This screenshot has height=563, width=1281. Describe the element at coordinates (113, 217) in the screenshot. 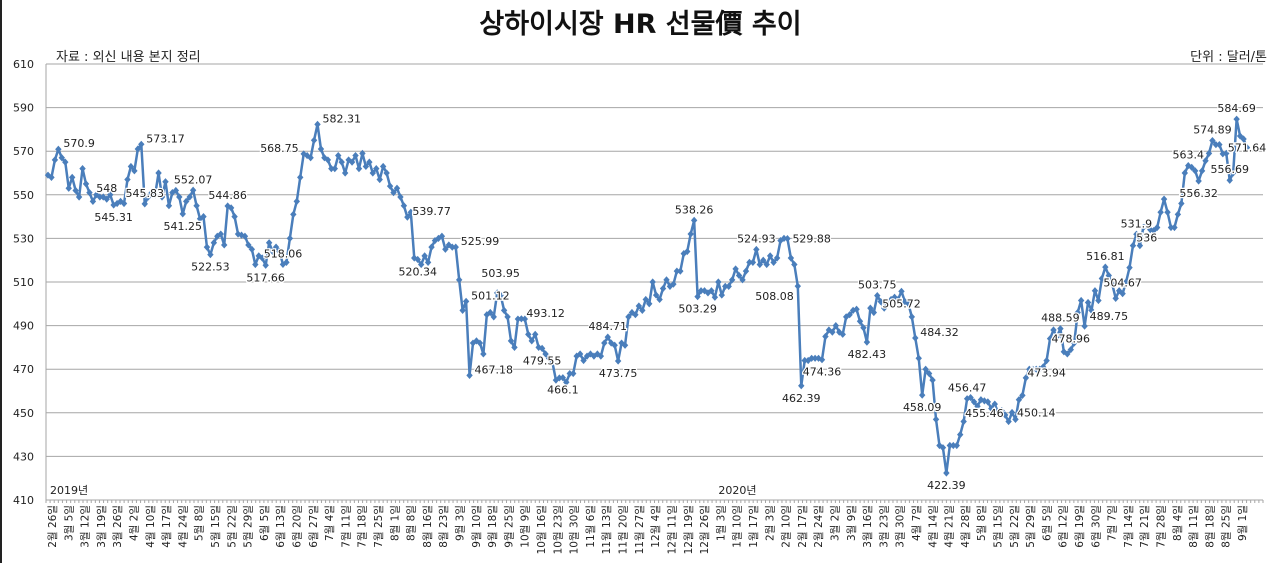

I see `data-label: 545.31` at that location.